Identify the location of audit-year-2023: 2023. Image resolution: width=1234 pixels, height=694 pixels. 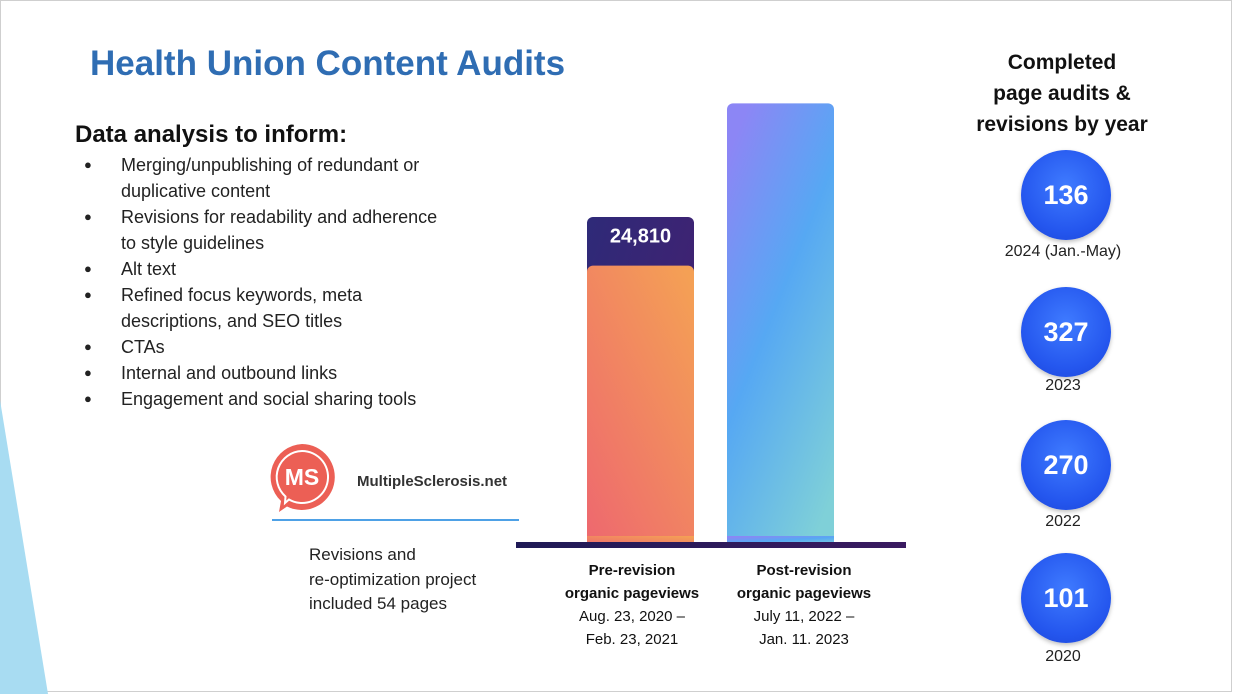
(1063, 385).